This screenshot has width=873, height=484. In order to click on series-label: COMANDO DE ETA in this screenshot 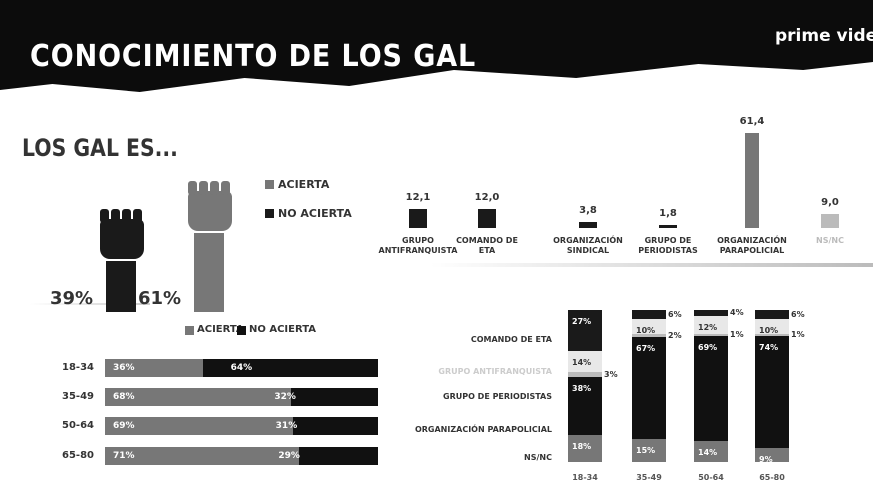, I will do `click(511, 339)`.